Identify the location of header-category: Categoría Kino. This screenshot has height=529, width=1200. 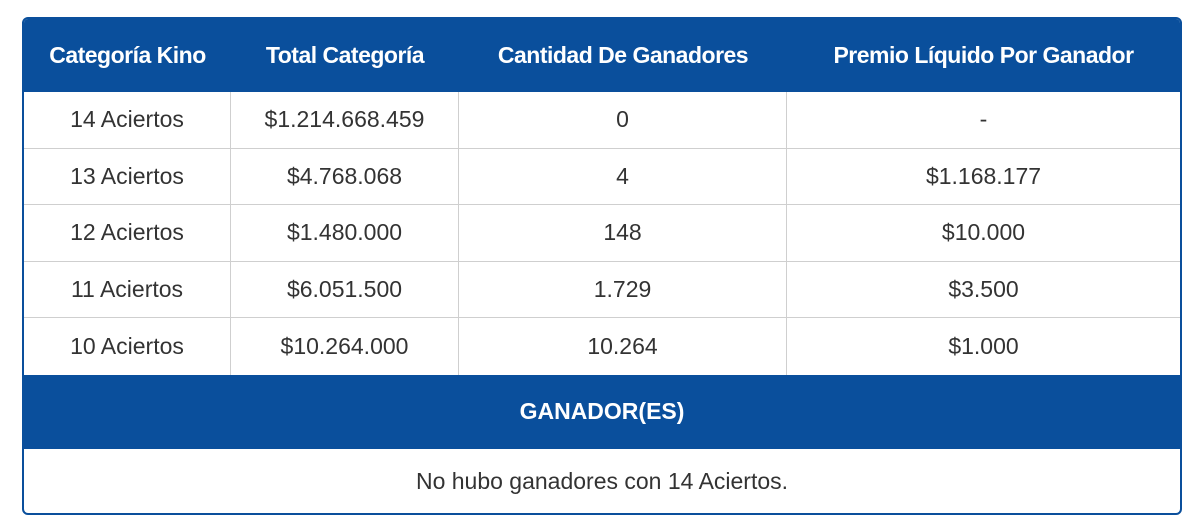
(127, 55).